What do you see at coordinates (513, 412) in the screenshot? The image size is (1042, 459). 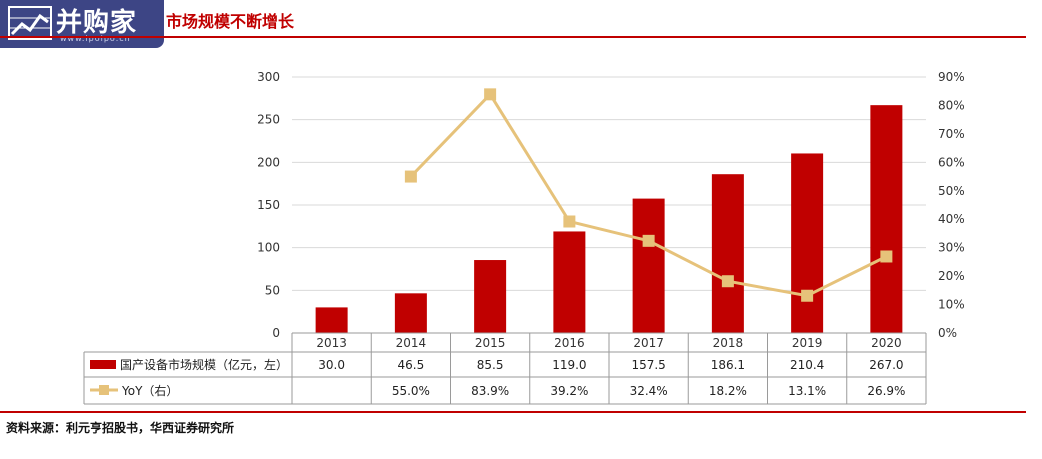 I see `bottom-divider` at bounding box center [513, 412].